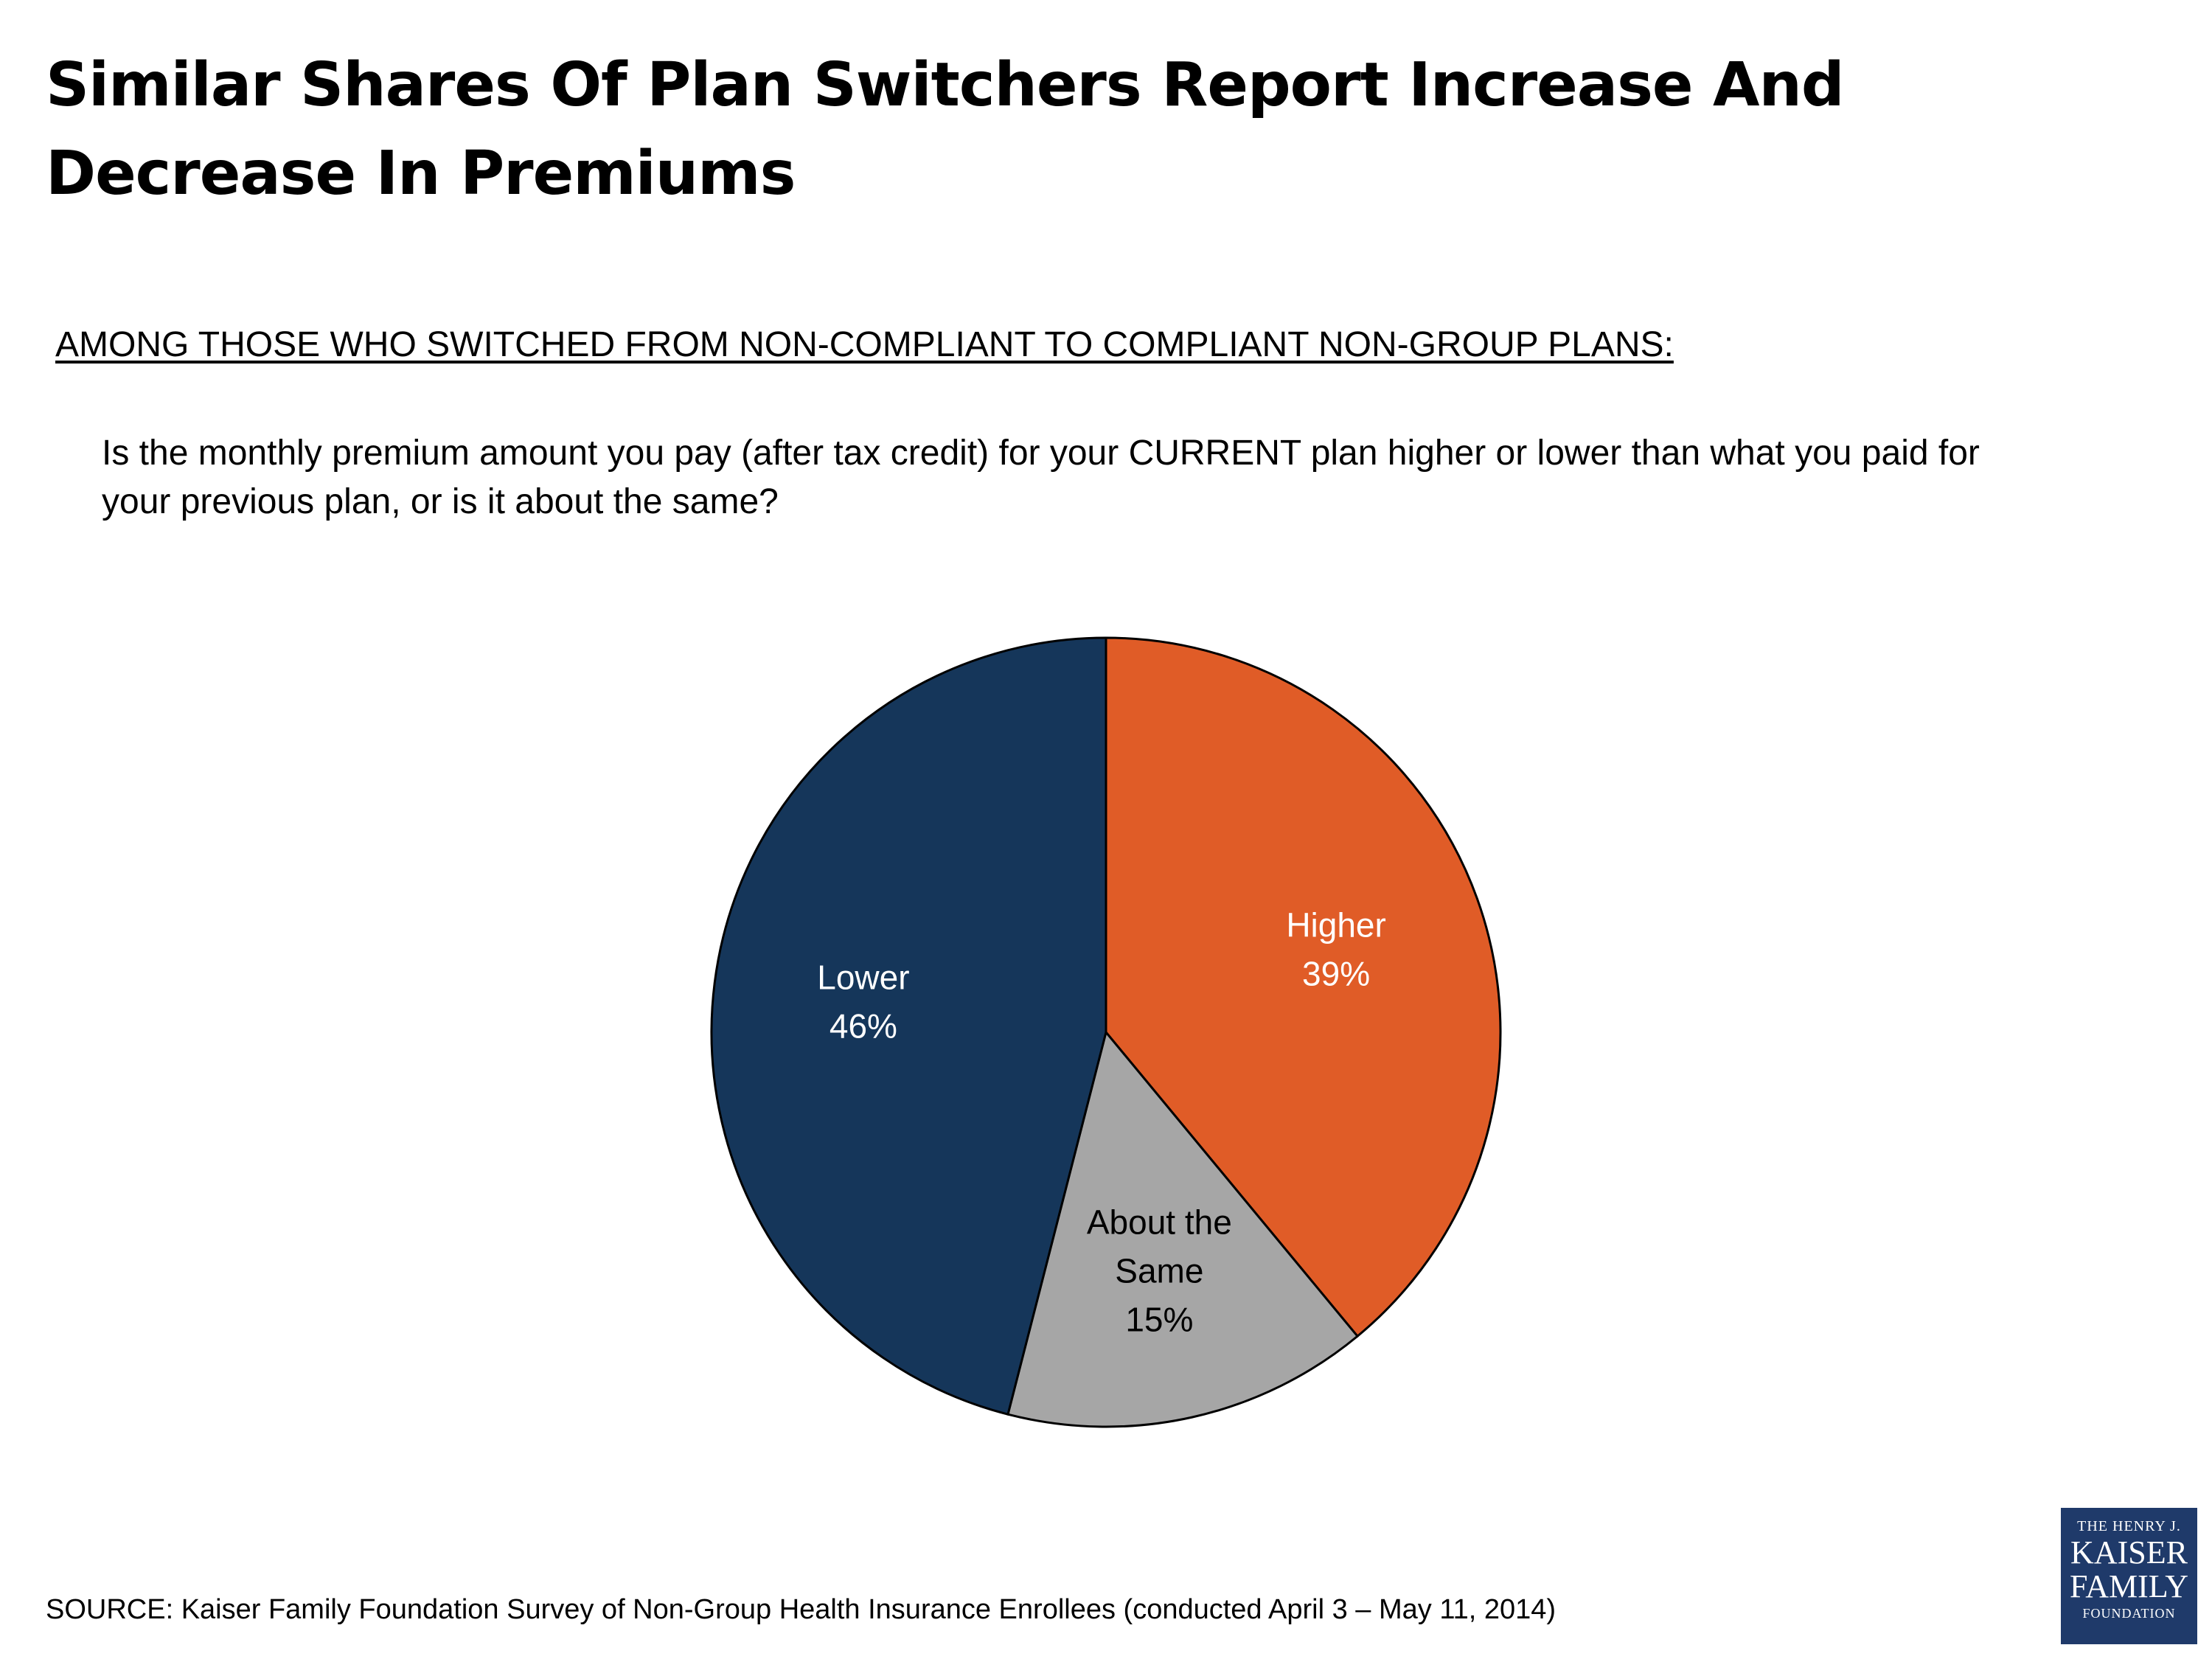 This screenshot has height=1659, width=2212. I want to click on pie-slice-lower, so click(908, 1026).